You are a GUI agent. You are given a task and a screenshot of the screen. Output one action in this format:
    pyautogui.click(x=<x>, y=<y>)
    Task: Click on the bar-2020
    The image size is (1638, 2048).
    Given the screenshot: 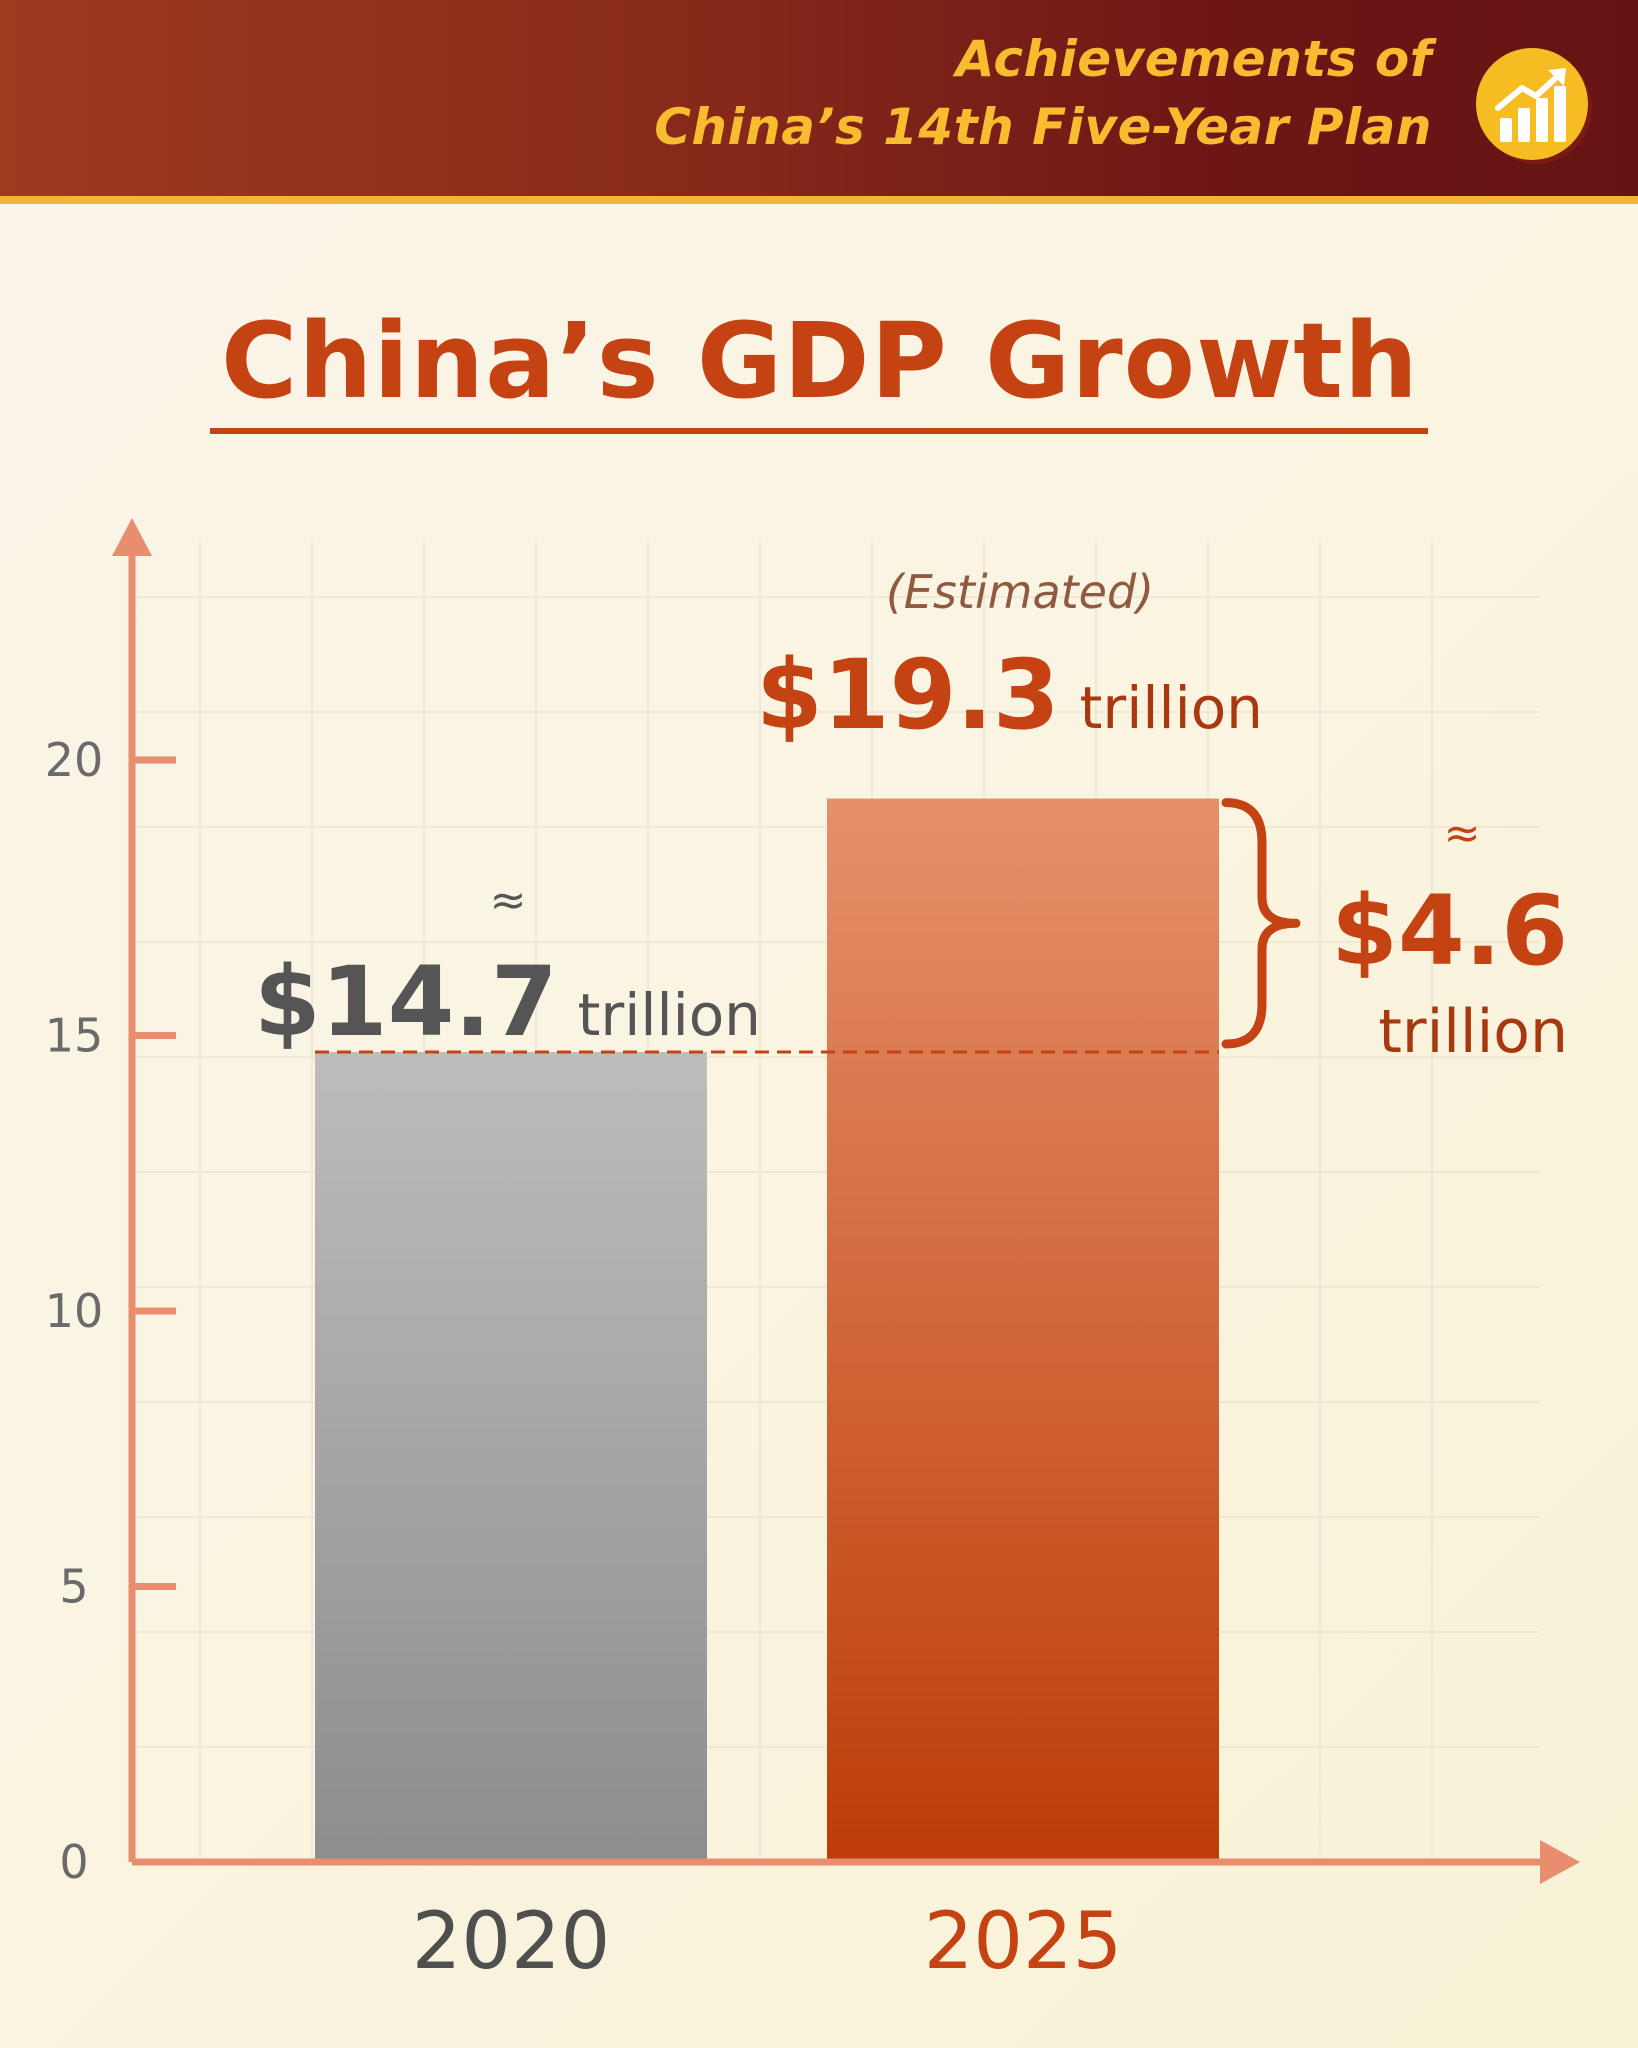 What is the action you would take?
    pyautogui.click(x=511, y=1457)
    